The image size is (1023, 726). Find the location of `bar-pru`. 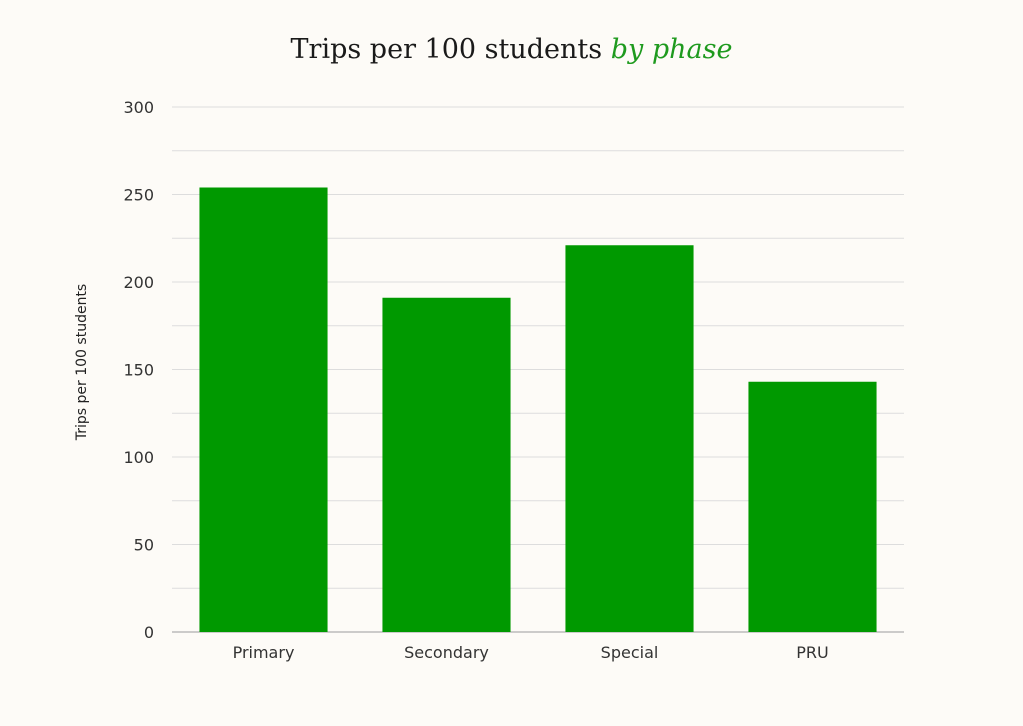

bar-pru is located at coordinates (812, 506).